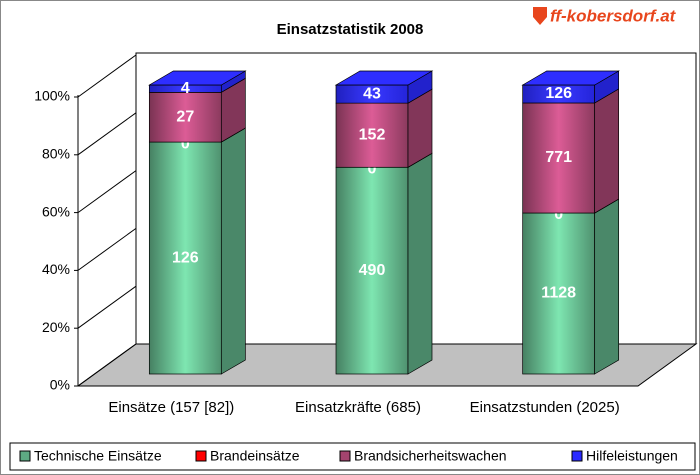  Describe the element at coordinates (185, 116) in the screenshot. I see `data-label: 27` at that location.